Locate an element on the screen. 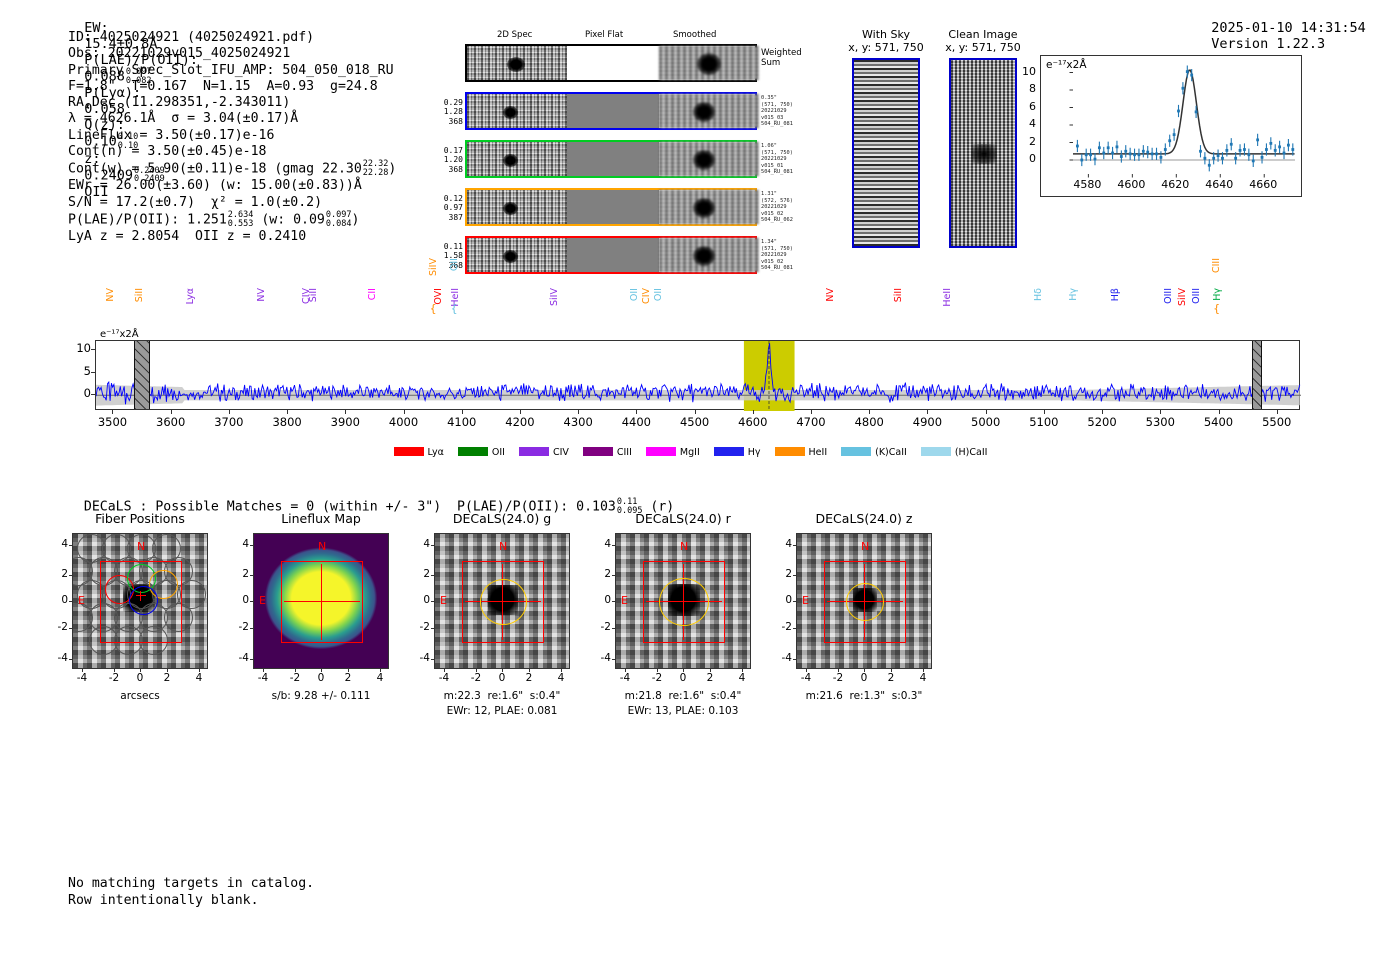 Image resolution: width=1400 pixels, height=953 pixels. fiber-2dspec is located at coordinates (517, 111).